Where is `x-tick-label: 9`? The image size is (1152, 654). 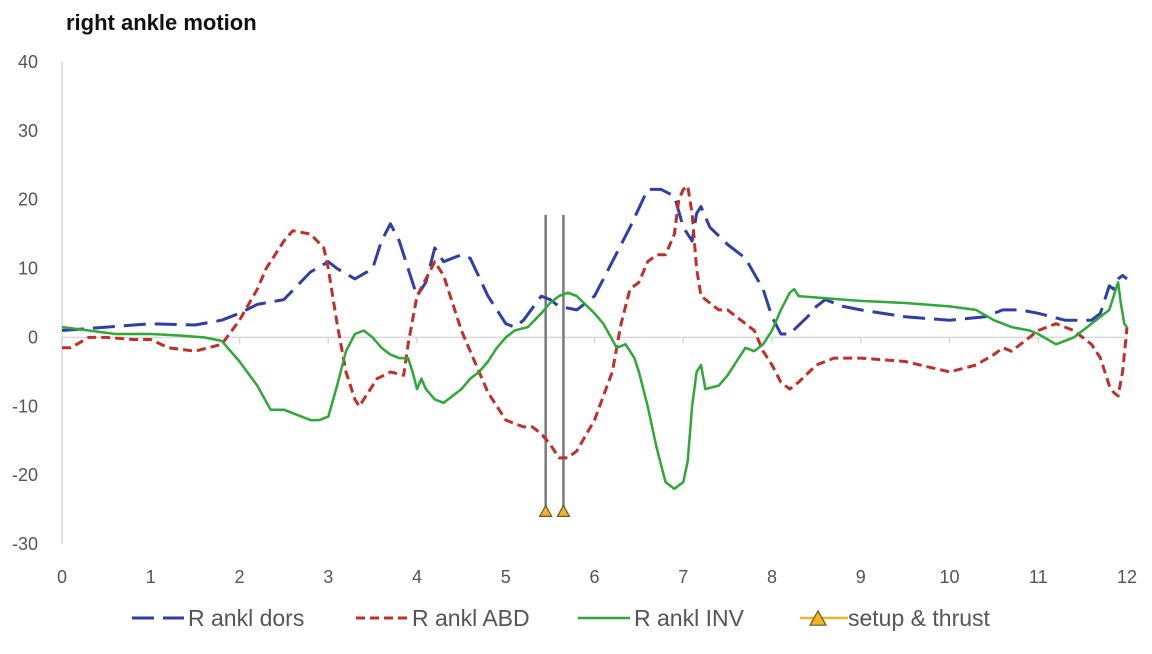 x-tick-label: 9 is located at coordinates (861, 577).